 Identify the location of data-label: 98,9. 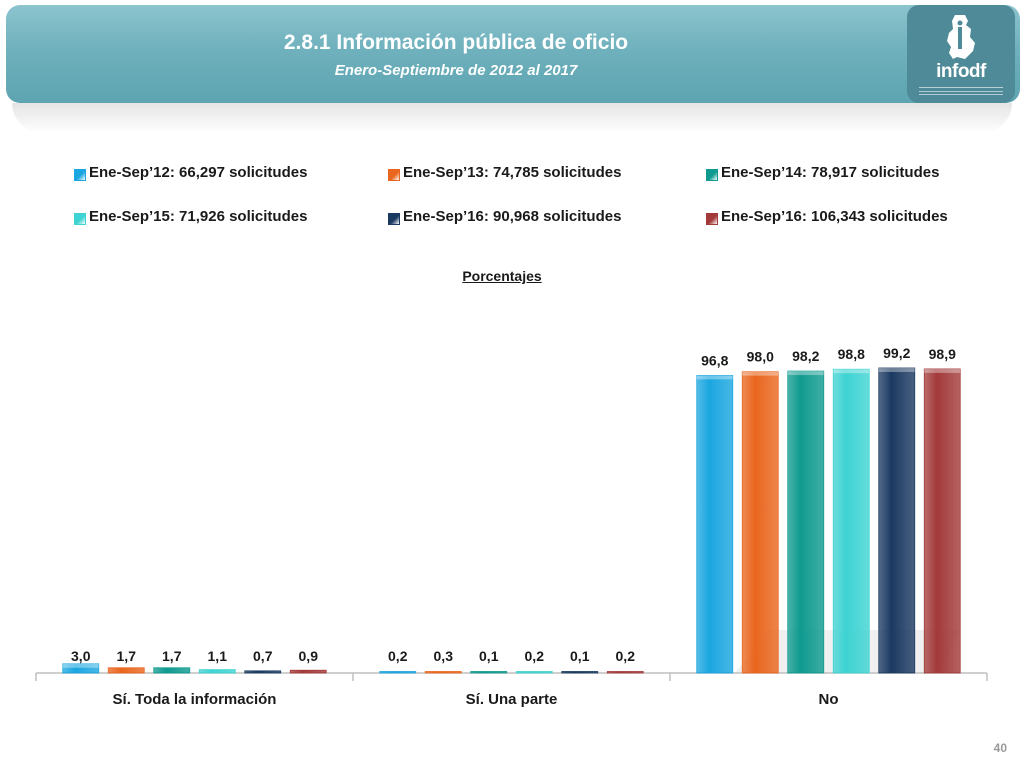
(942, 354).